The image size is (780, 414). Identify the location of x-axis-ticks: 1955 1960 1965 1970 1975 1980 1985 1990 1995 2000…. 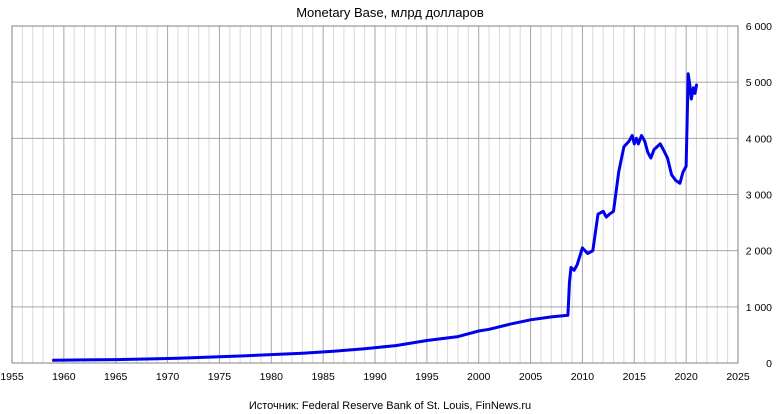
(375, 377).